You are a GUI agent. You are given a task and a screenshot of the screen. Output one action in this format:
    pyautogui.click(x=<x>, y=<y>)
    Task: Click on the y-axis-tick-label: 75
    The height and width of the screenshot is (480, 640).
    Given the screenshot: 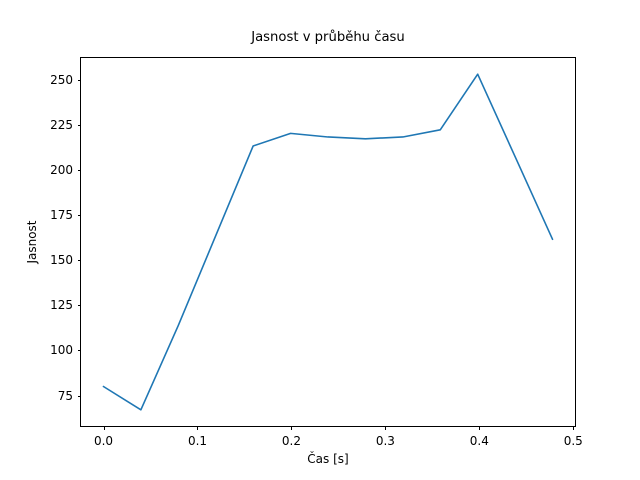 What is the action you would take?
    pyautogui.click(x=65, y=395)
    